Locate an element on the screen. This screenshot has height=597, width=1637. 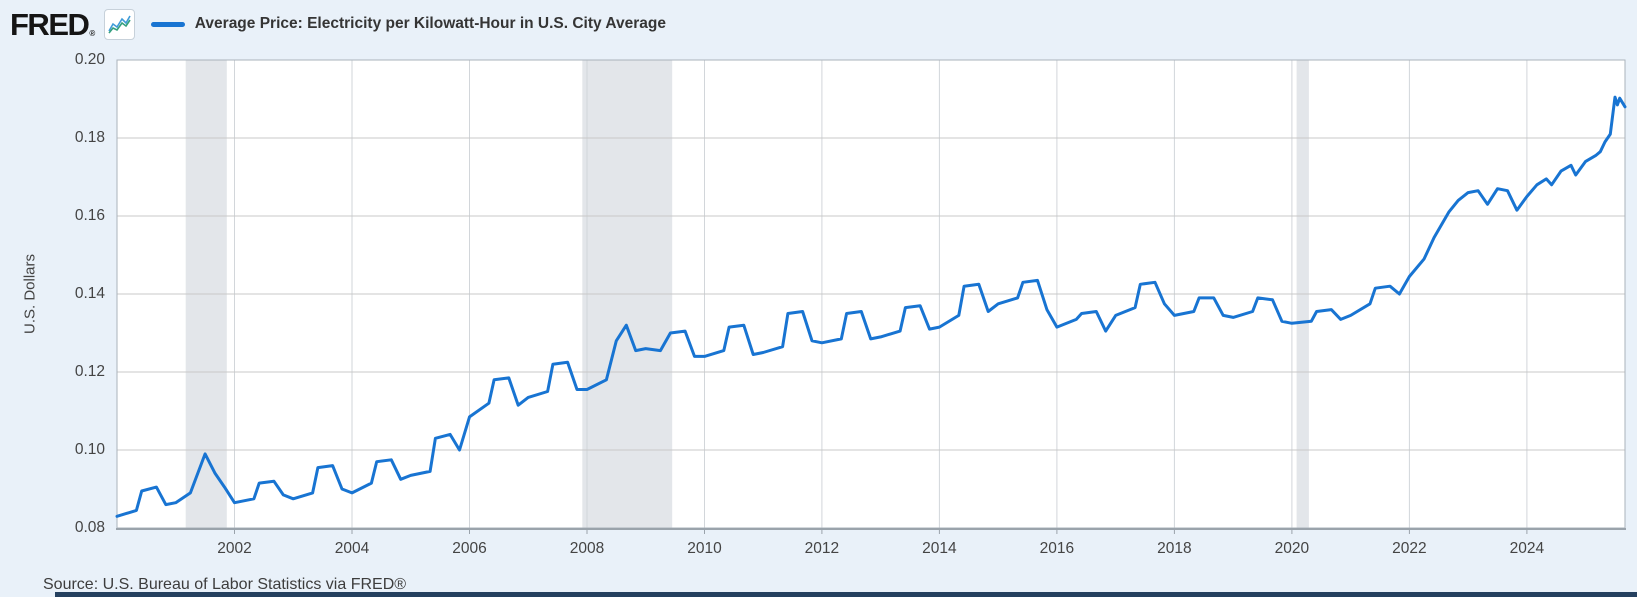
y-tick-label: 0.14 is located at coordinates (90, 293).